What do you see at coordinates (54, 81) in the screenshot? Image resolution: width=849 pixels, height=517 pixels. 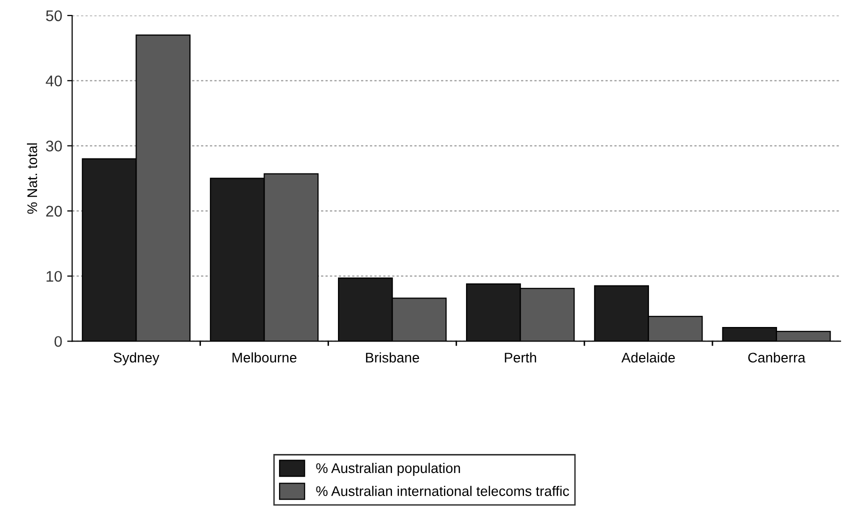 I see `y-tick-label: 40` at bounding box center [54, 81].